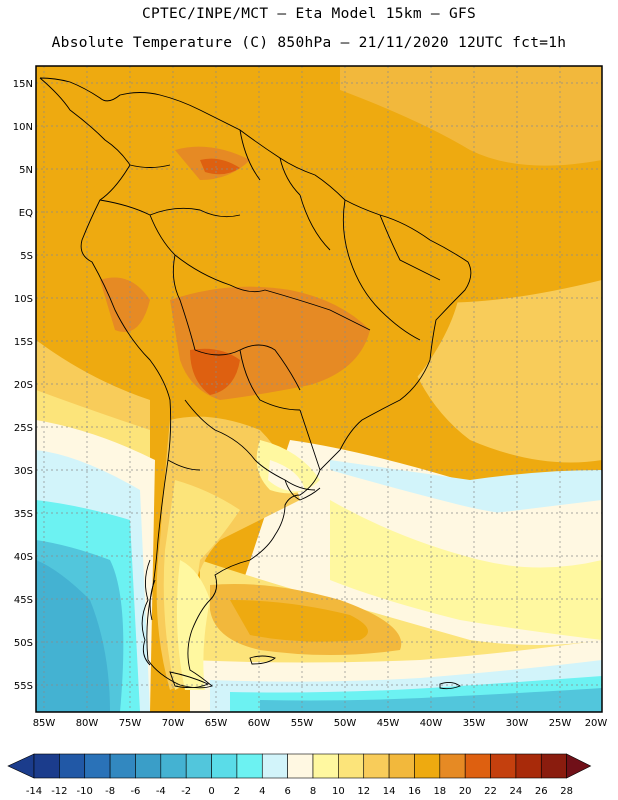 Image resolution: width=618 pixels, height=800 pixels. I want to click on colorbar-label: -6, so click(135, 791).